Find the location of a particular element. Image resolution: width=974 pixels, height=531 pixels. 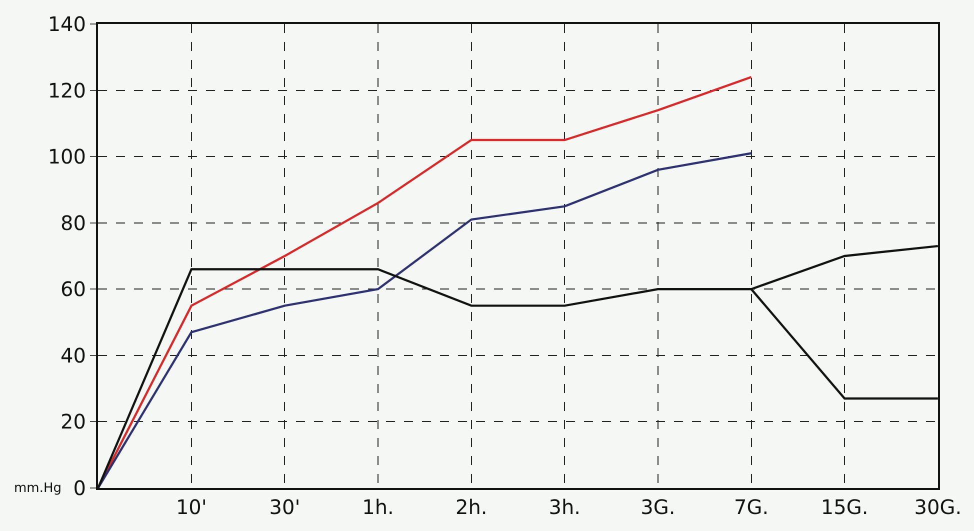

x-tick-label: 15G. is located at coordinates (844, 507).